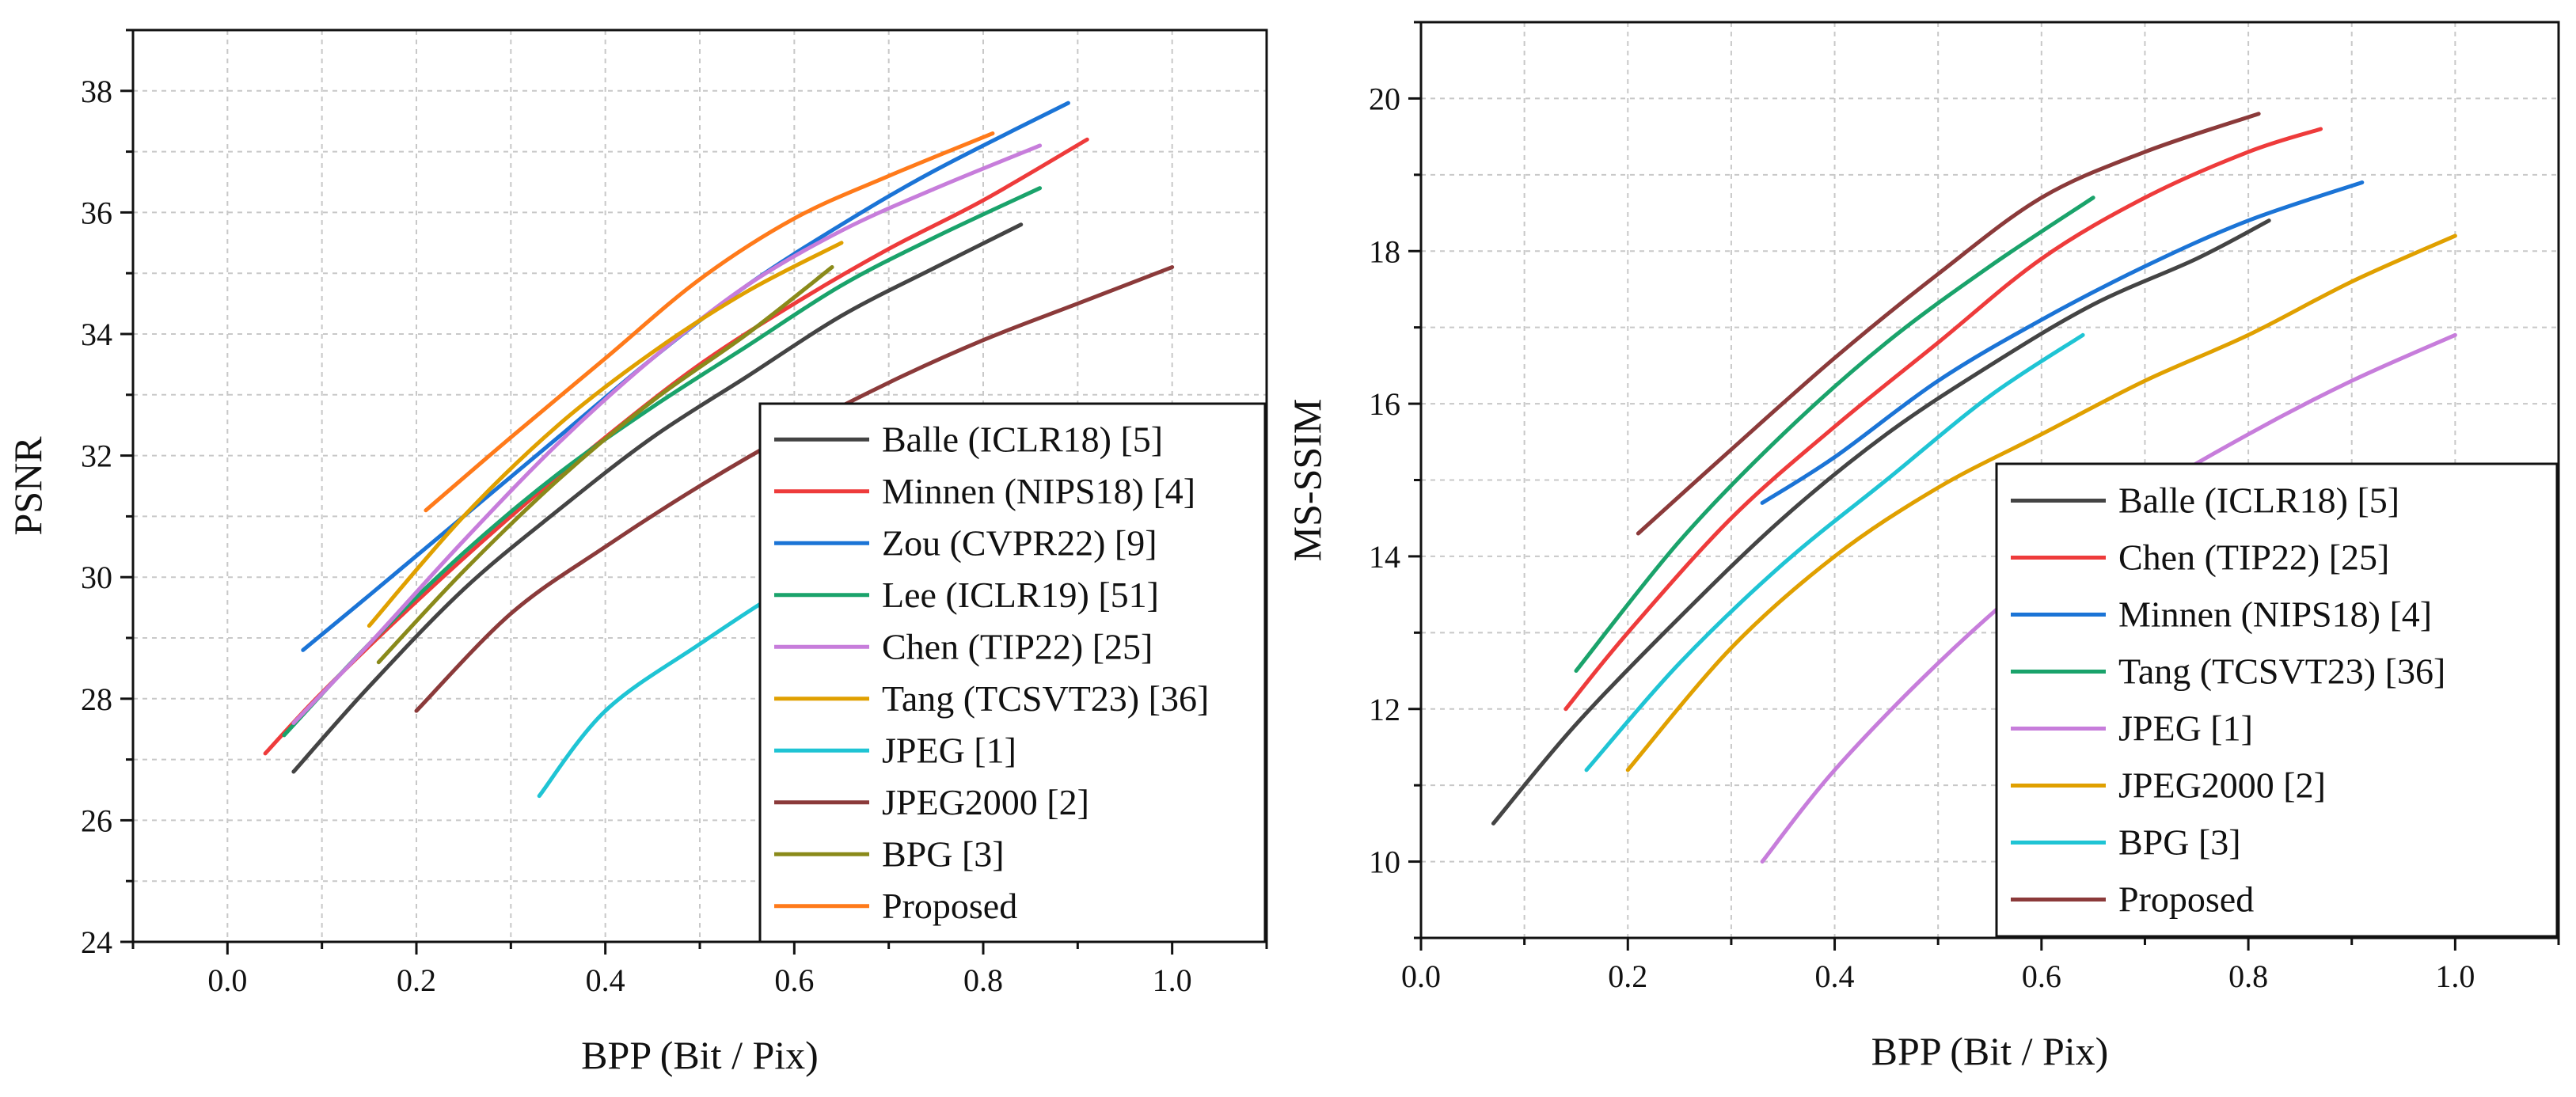 The width and height of the screenshot is (2576, 1097). I want to click on y-tick-label: 34, so click(96, 334).